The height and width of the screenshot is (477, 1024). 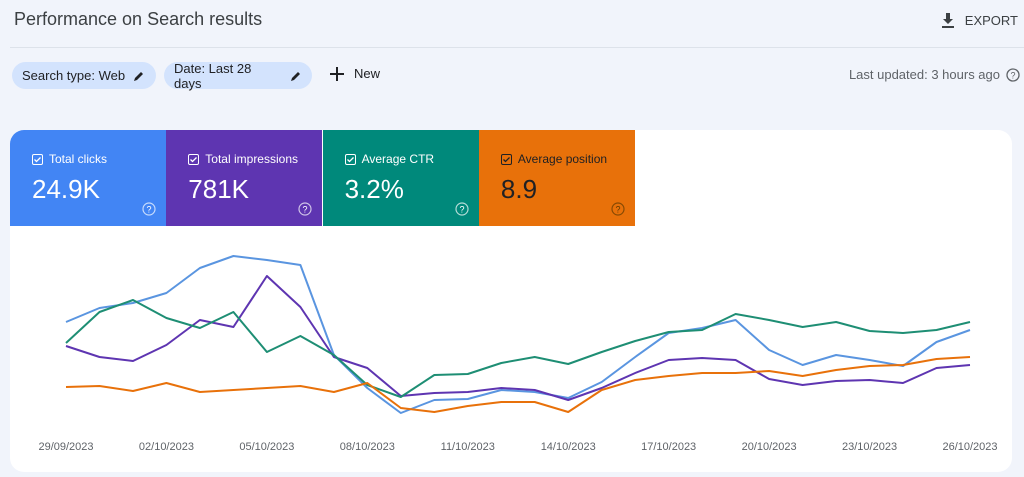 I want to click on metric-label: Total impressions, so click(x=243, y=159).